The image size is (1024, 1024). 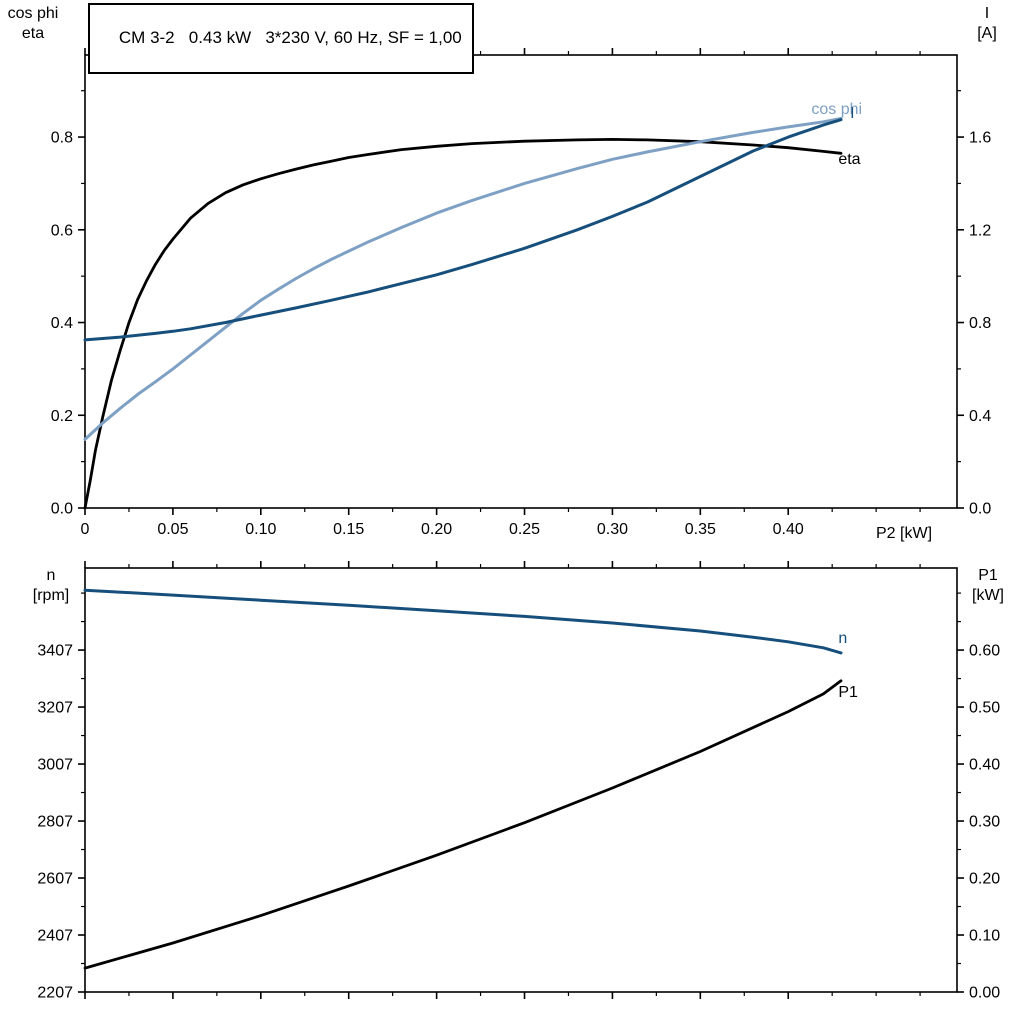 What do you see at coordinates (984, 708) in the screenshot?
I see `motor-bottom-right-tick-label: 0.50` at bounding box center [984, 708].